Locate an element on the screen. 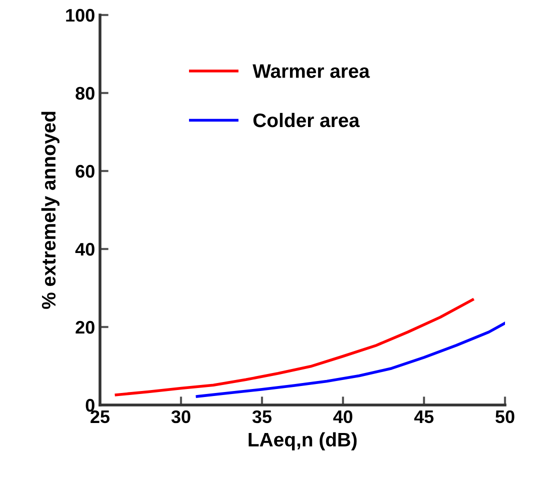  x-tick-label: 45 is located at coordinates (424, 417).